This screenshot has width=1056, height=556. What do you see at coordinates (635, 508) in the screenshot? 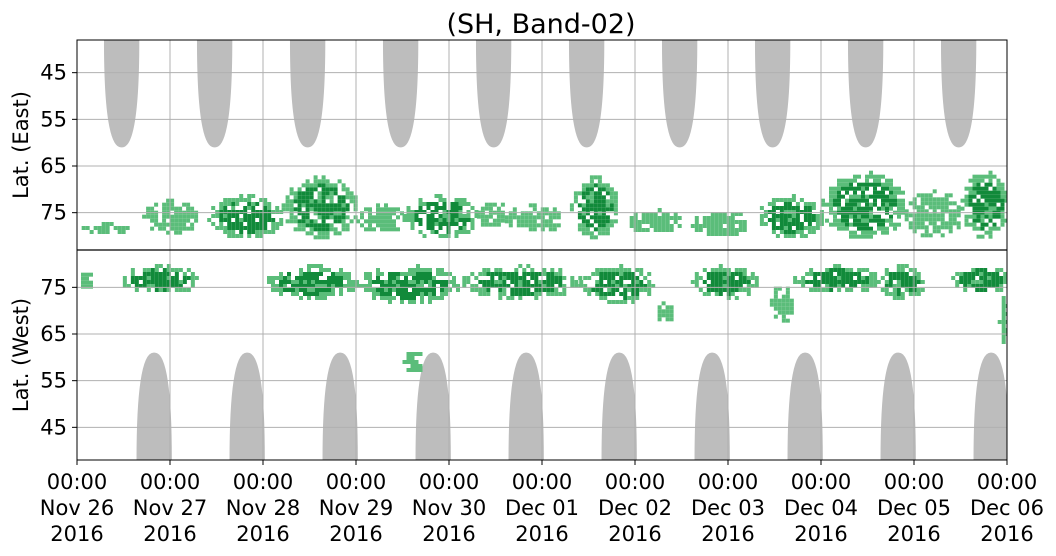
I see `x-tick-date: Dec 02` at bounding box center [635, 508].